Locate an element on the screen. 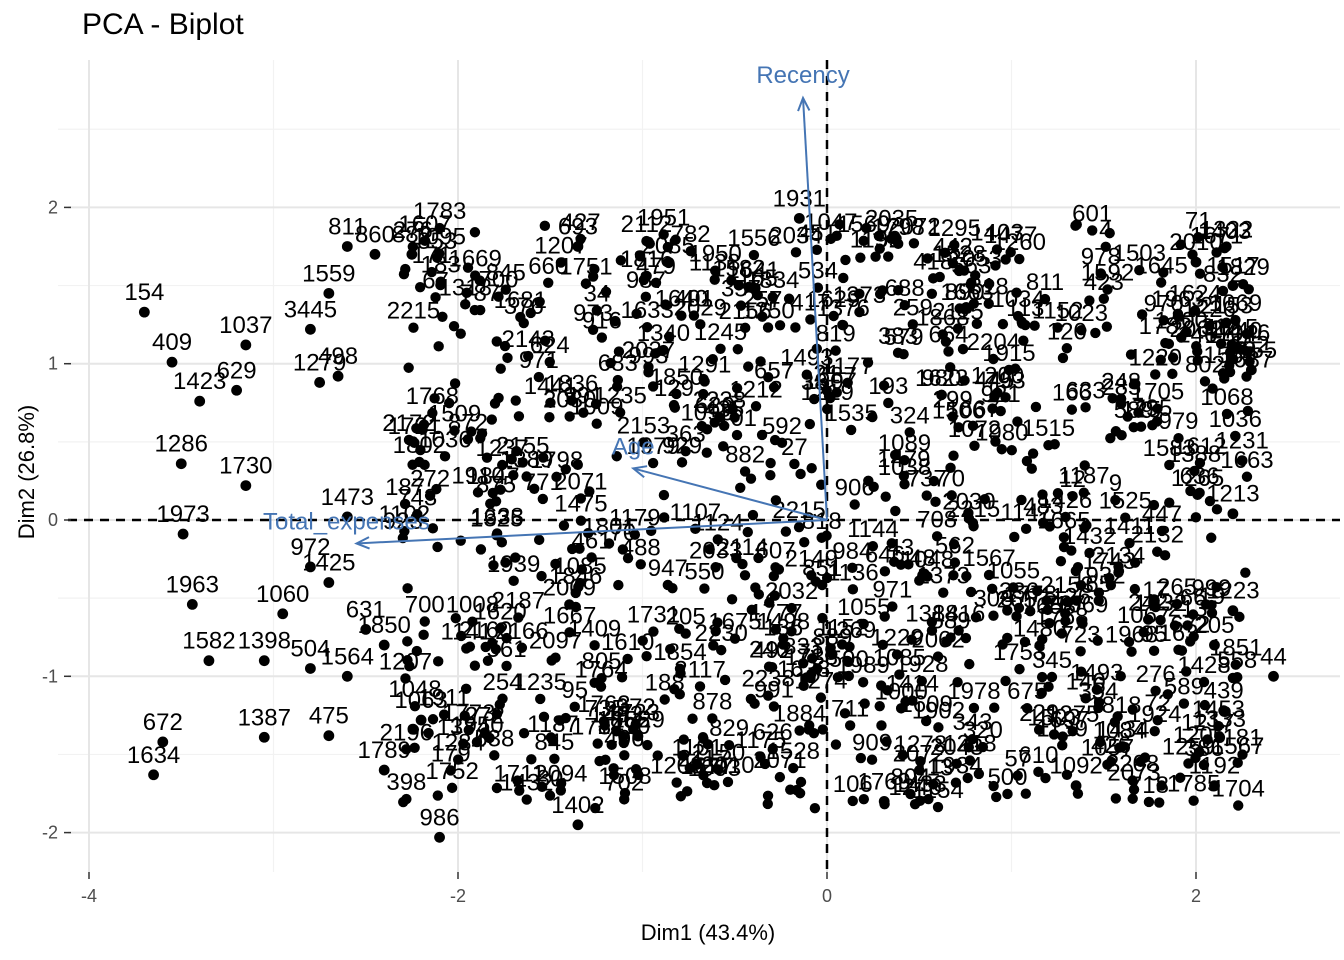 This screenshot has height=960, width=1344. cloud-point-label: 2160 is located at coordinates (485, 630).